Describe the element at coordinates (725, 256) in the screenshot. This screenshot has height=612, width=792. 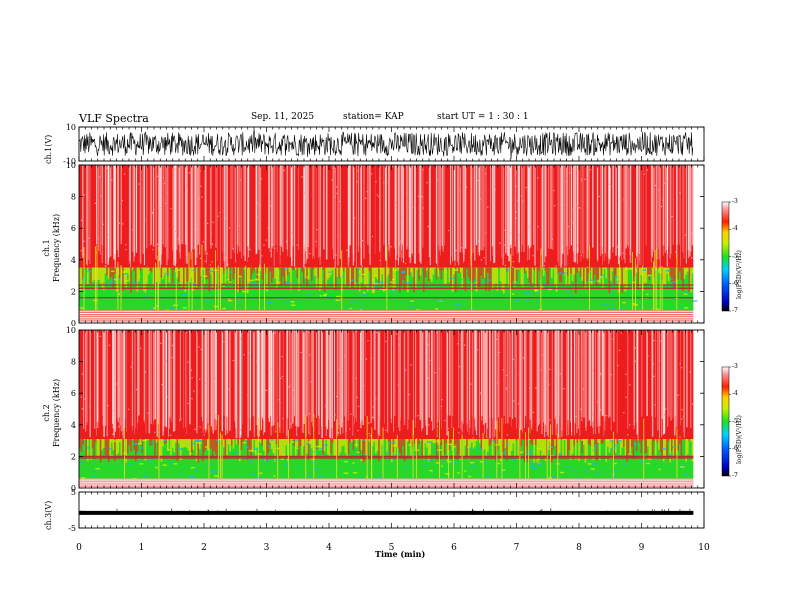
I see `ch1-spectrogram-colorbar` at that location.